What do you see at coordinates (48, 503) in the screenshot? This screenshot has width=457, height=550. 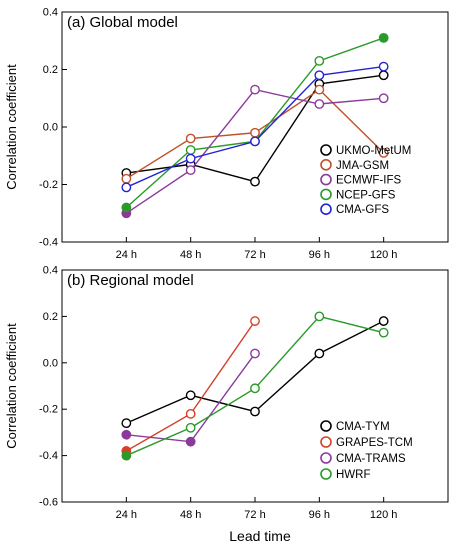 I see `y-tick-label: -0.6` at bounding box center [48, 503].